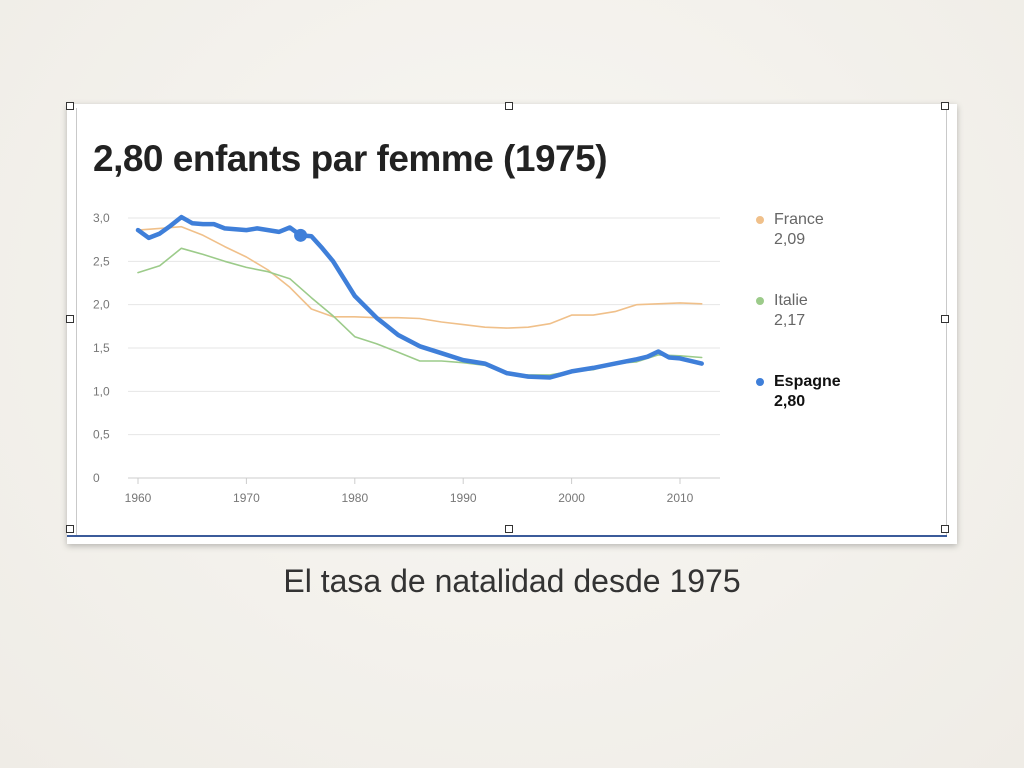 The height and width of the screenshot is (768, 1024). Describe the element at coordinates (799, 219) in the screenshot. I see `legend-label-france: France` at that location.